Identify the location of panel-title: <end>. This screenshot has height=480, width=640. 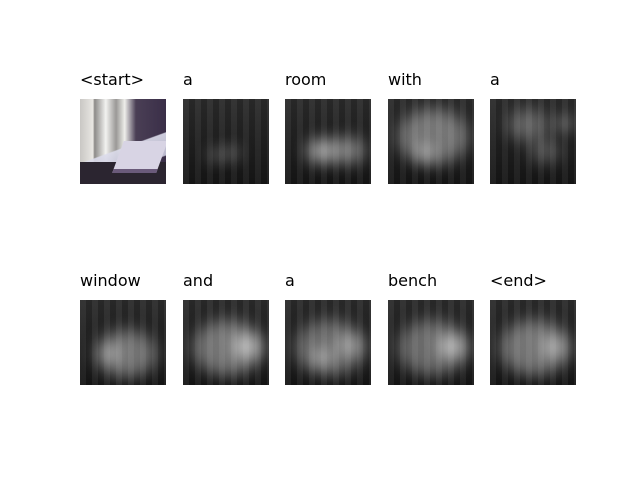
(518, 280).